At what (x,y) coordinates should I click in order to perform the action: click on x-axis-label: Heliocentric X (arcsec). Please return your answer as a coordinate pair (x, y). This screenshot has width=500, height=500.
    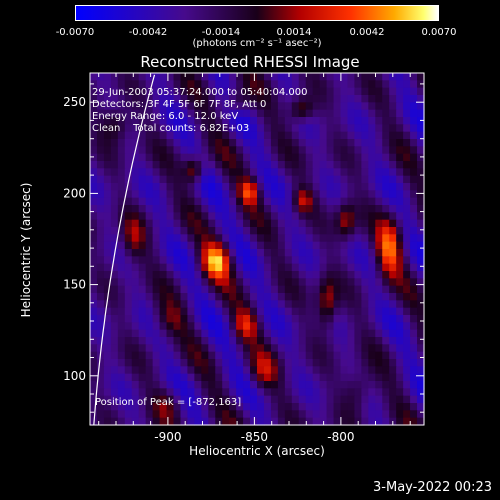
    Looking at the image, I should click on (257, 451).